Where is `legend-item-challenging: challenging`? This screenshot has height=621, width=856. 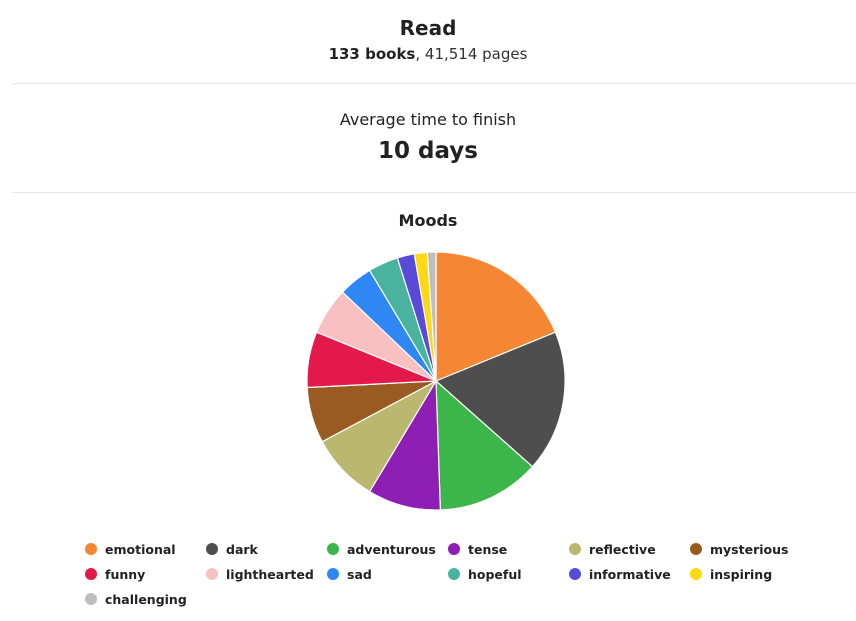 legend-item-challenging: challenging is located at coordinates (136, 599).